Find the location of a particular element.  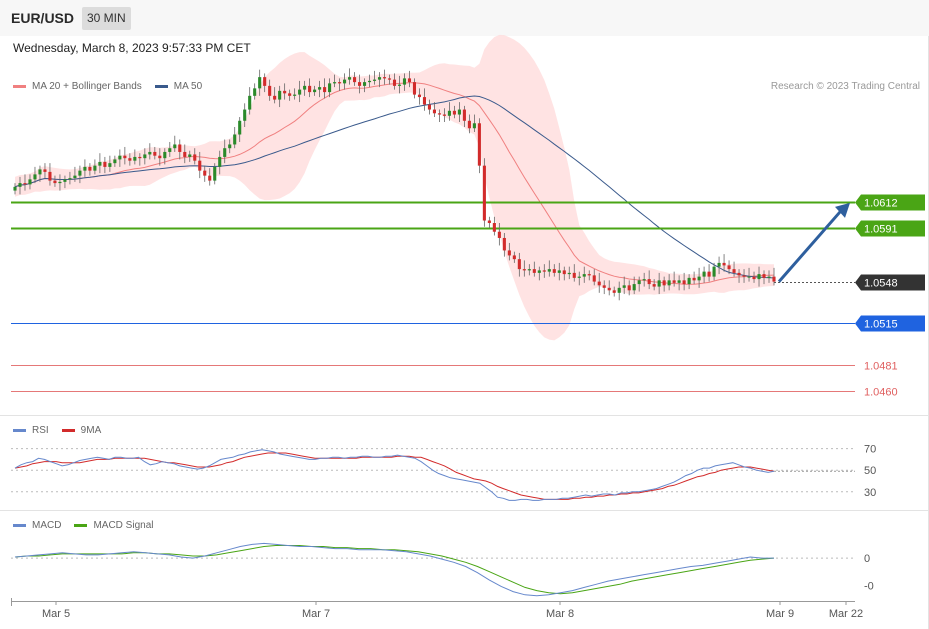

legend-macd-signal: MACD Signal is located at coordinates (113, 525).